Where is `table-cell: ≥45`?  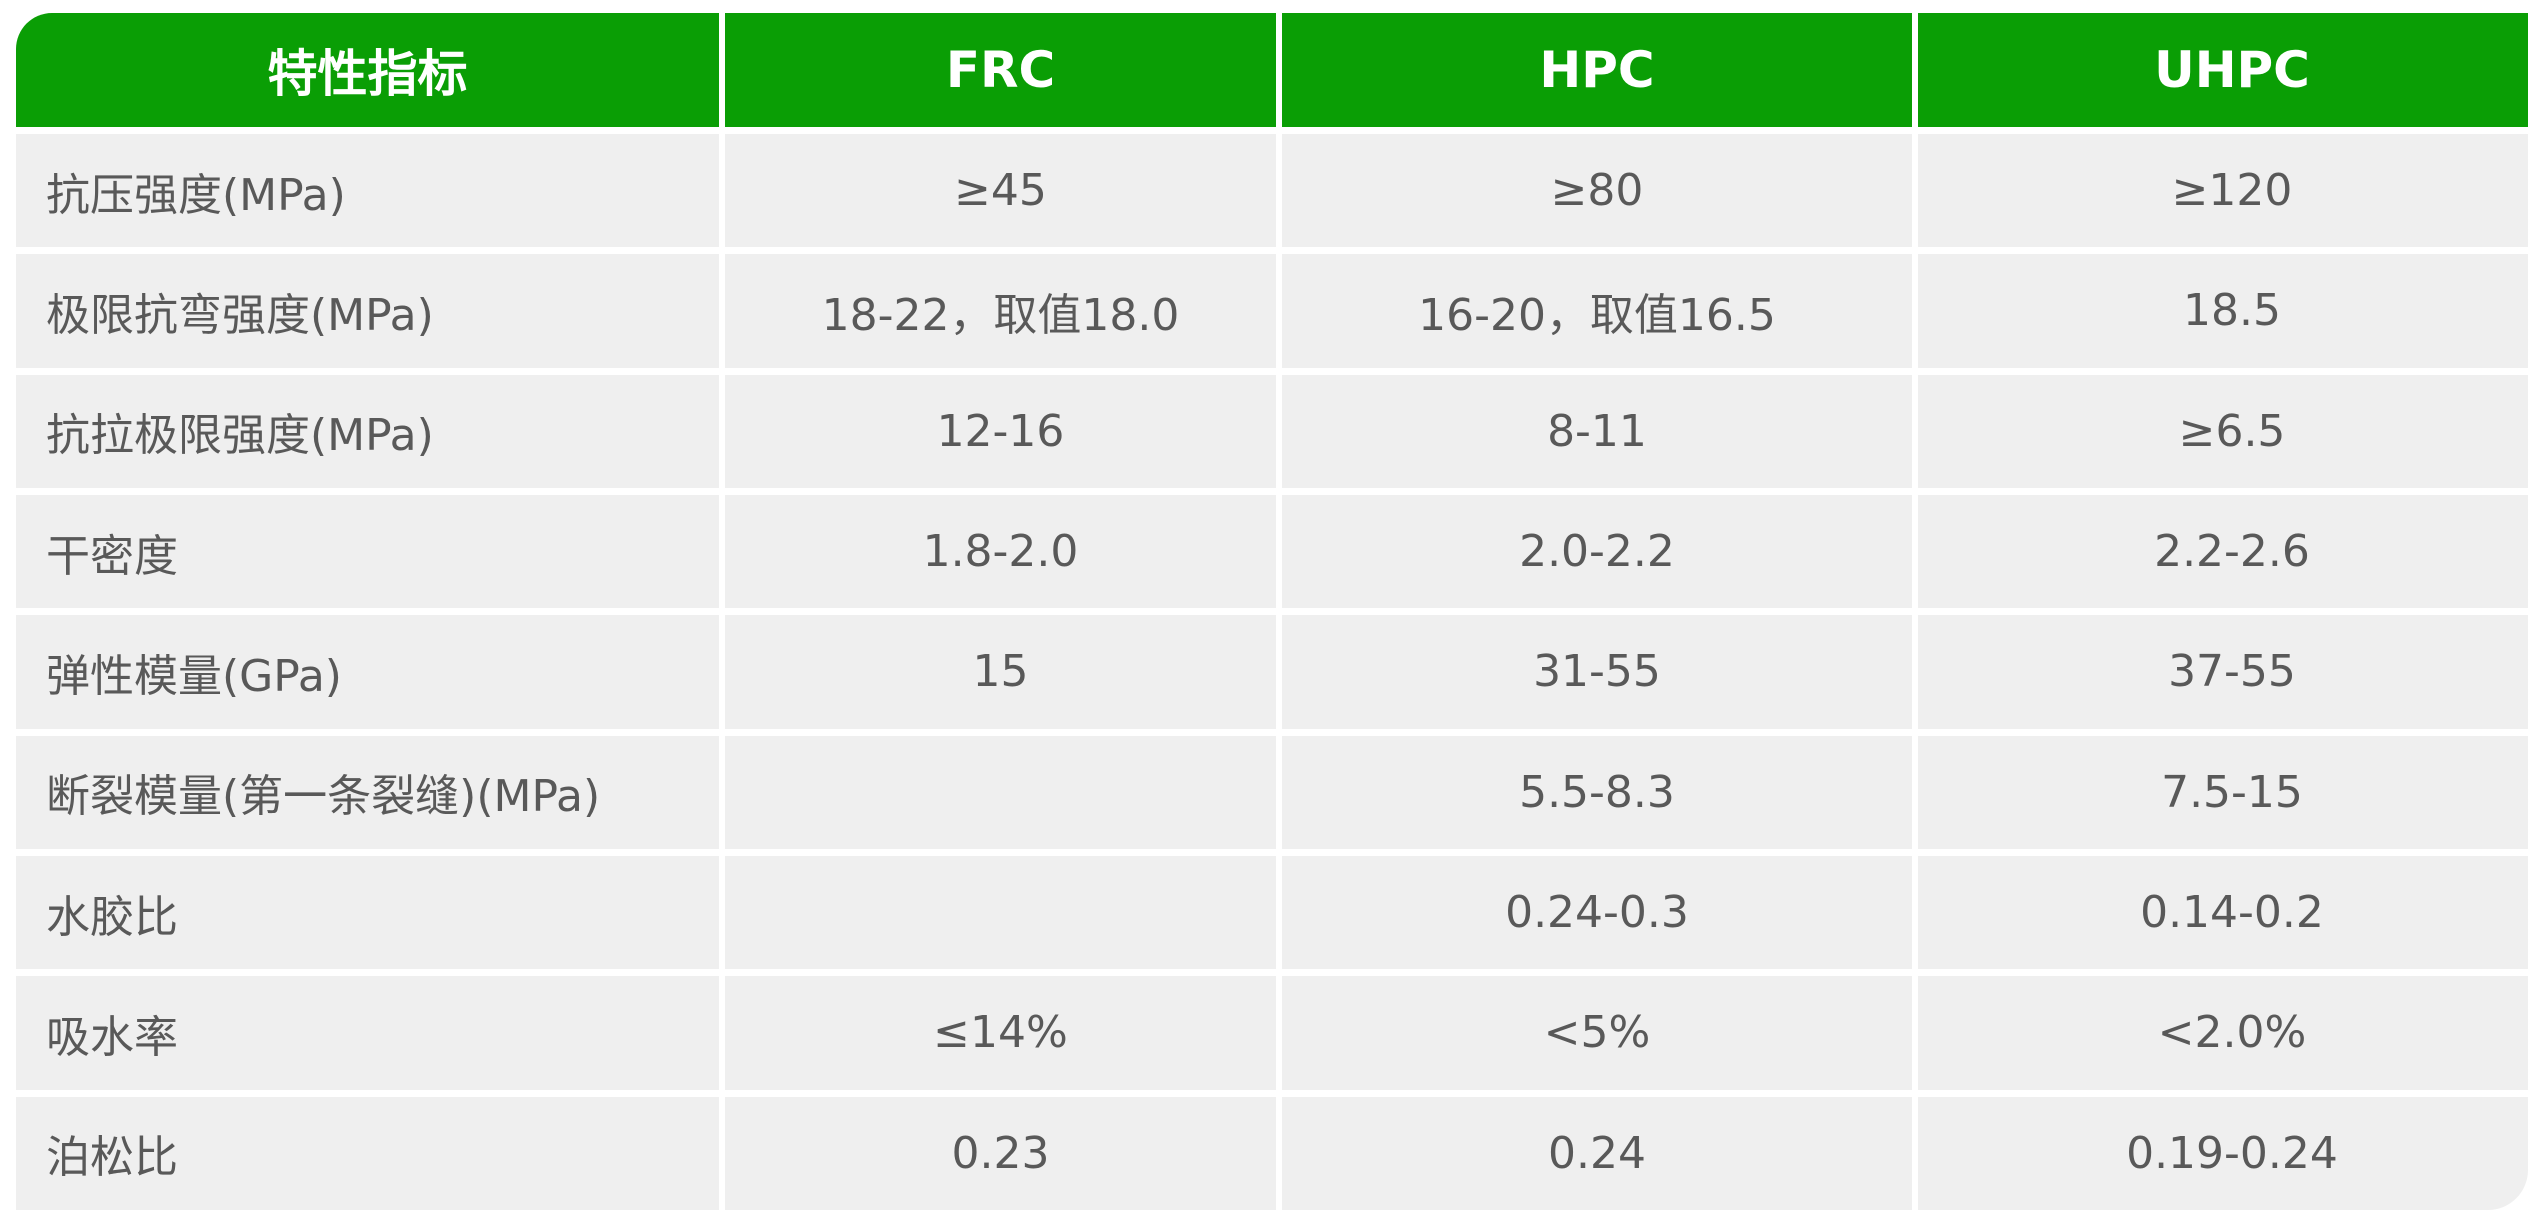
table-cell: ≥45 is located at coordinates (1000, 191).